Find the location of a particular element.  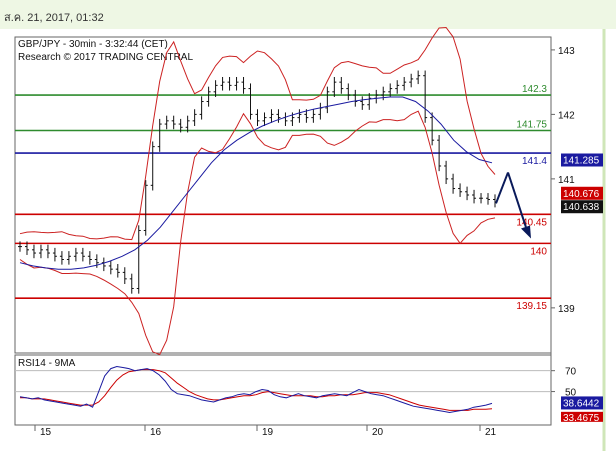

level-label: 142.3 is located at coordinates (534, 89).